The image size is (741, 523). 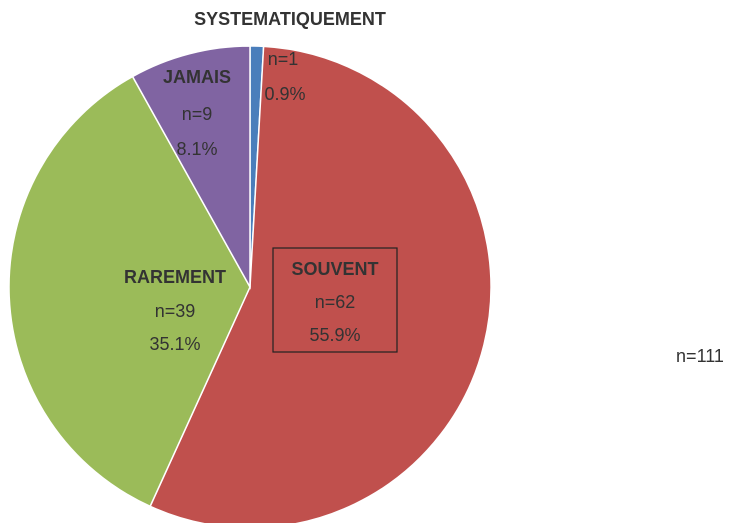 What do you see at coordinates (700, 356) in the screenshot?
I see `total-annotation: n=111` at bounding box center [700, 356].